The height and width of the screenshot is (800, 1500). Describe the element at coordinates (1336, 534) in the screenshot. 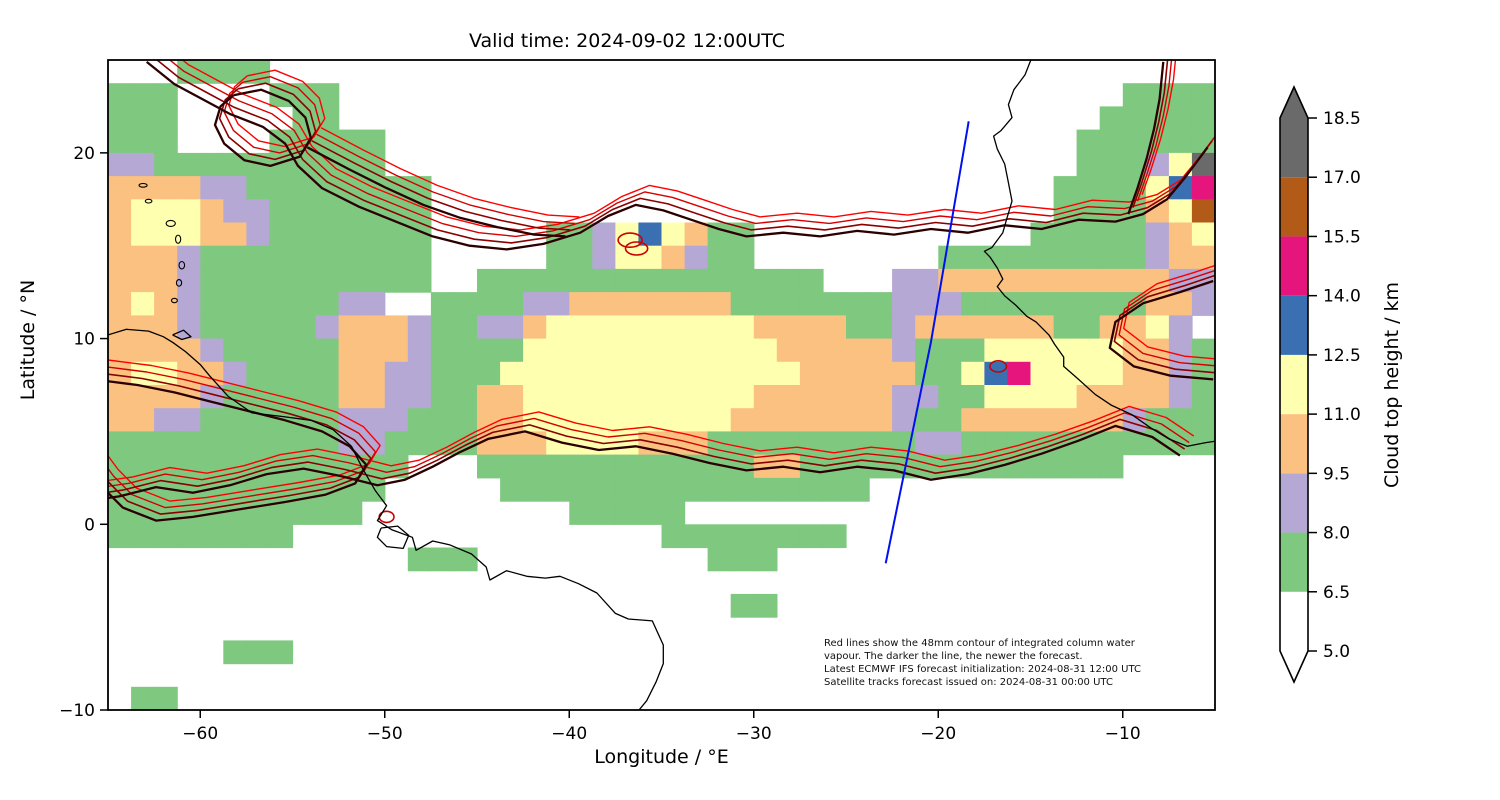

I see `colorbar-tick-label: 8.0` at that location.